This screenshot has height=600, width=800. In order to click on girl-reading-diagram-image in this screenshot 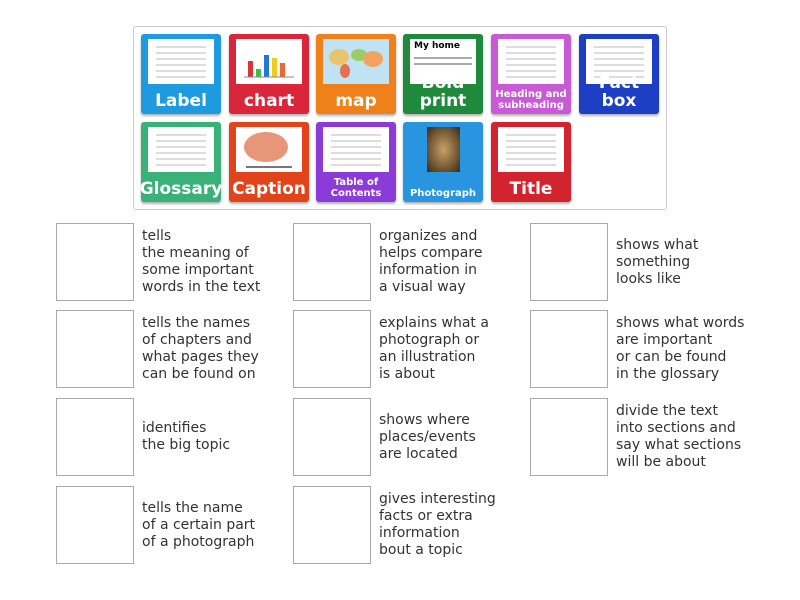, I will do `click(181, 61)`.